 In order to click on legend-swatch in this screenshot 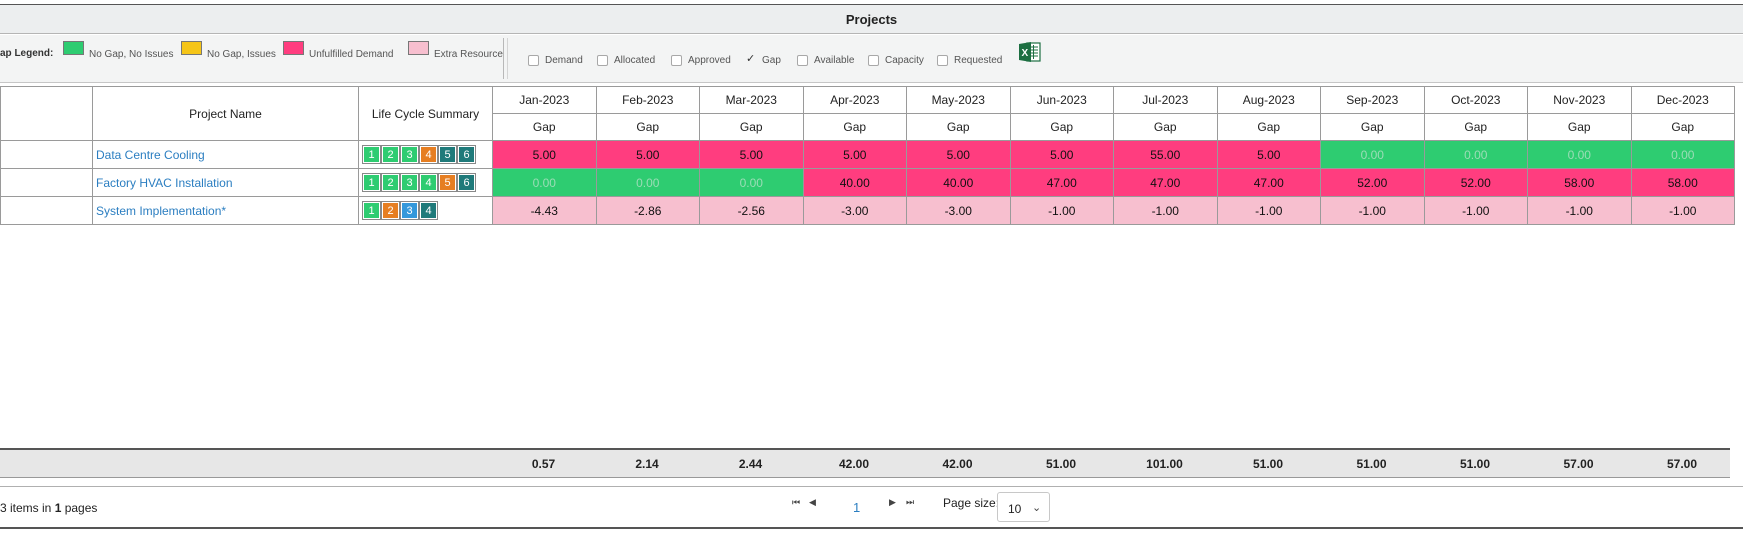, I will do `click(73, 48)`.